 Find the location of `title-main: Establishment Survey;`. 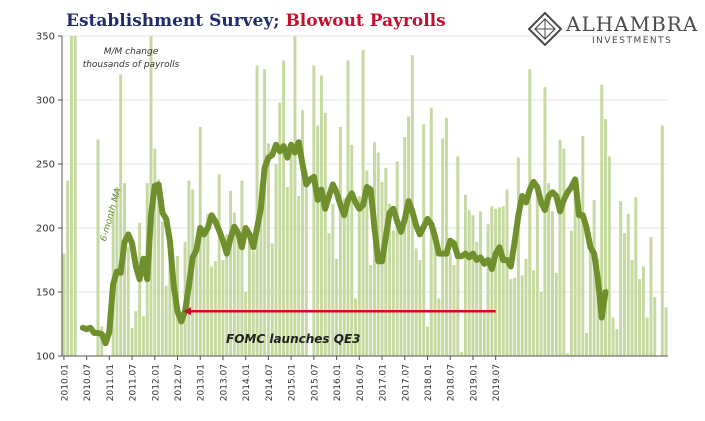

title-main: Establishment Survey; is located at coordinates (173, 21).